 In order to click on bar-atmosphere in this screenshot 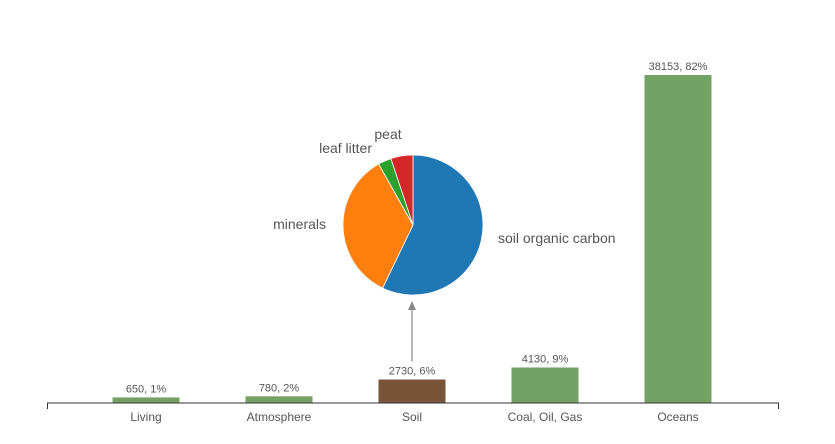, I will do `click(279, 399)`.